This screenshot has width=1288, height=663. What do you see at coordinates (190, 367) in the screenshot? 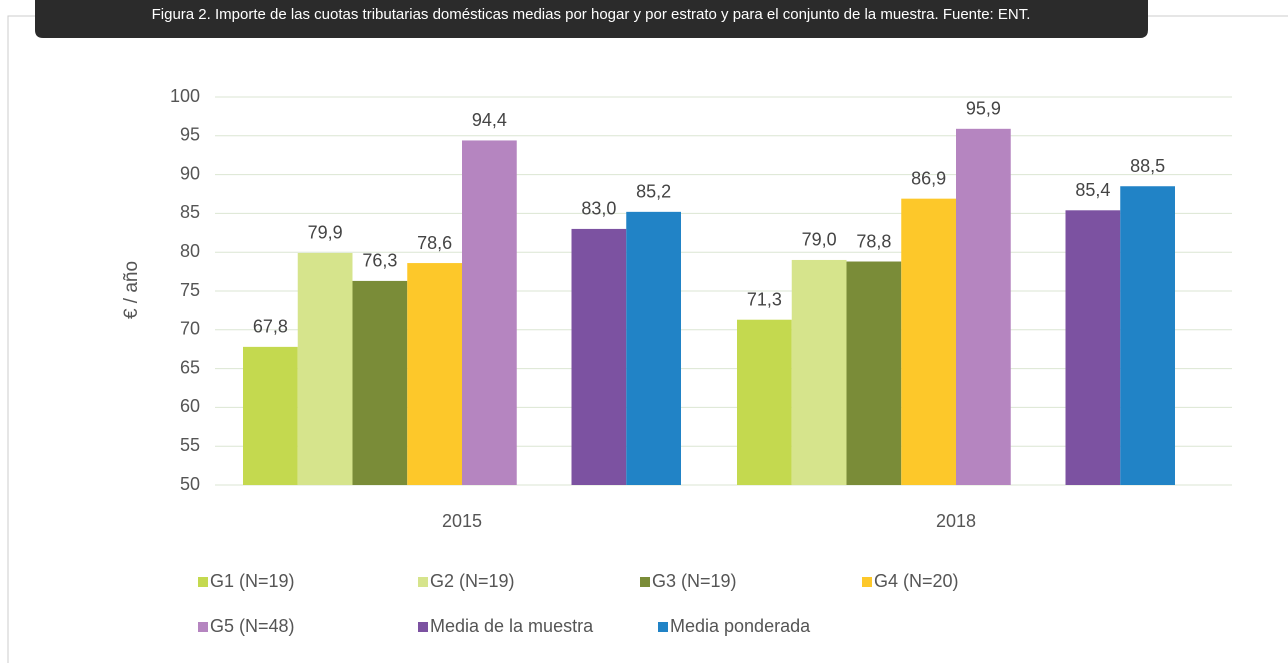
I see `y-tick-label: 65` at bounding box center [190, 367].